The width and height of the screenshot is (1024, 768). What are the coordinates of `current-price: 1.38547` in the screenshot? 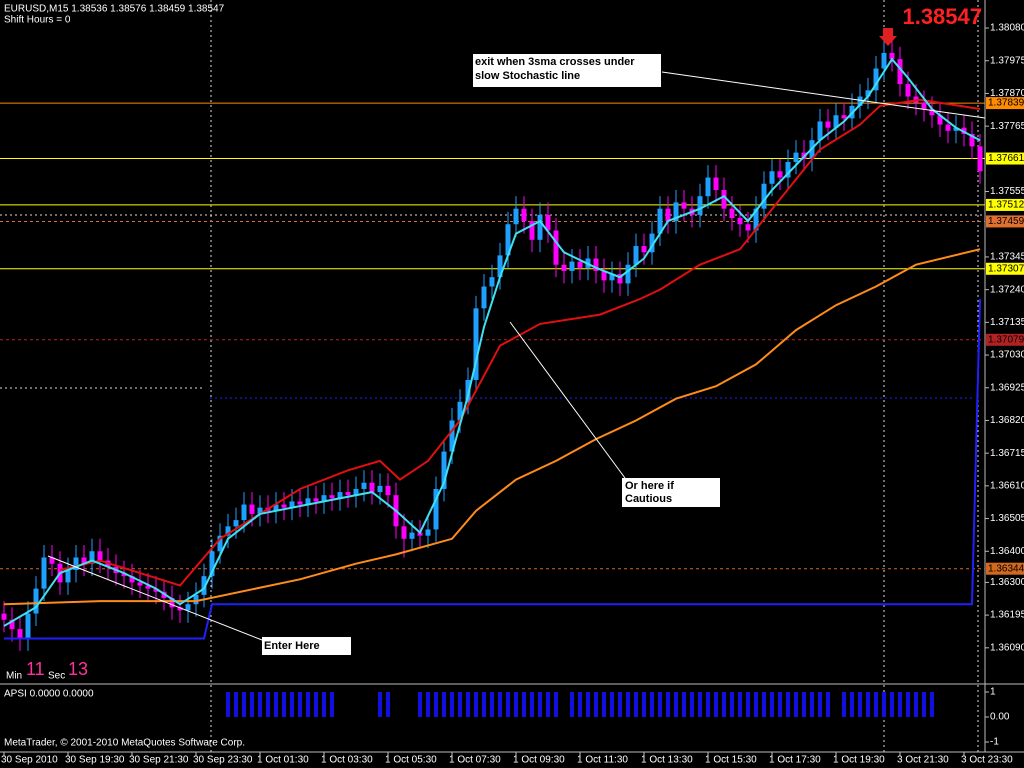 It's located at (942, 16).